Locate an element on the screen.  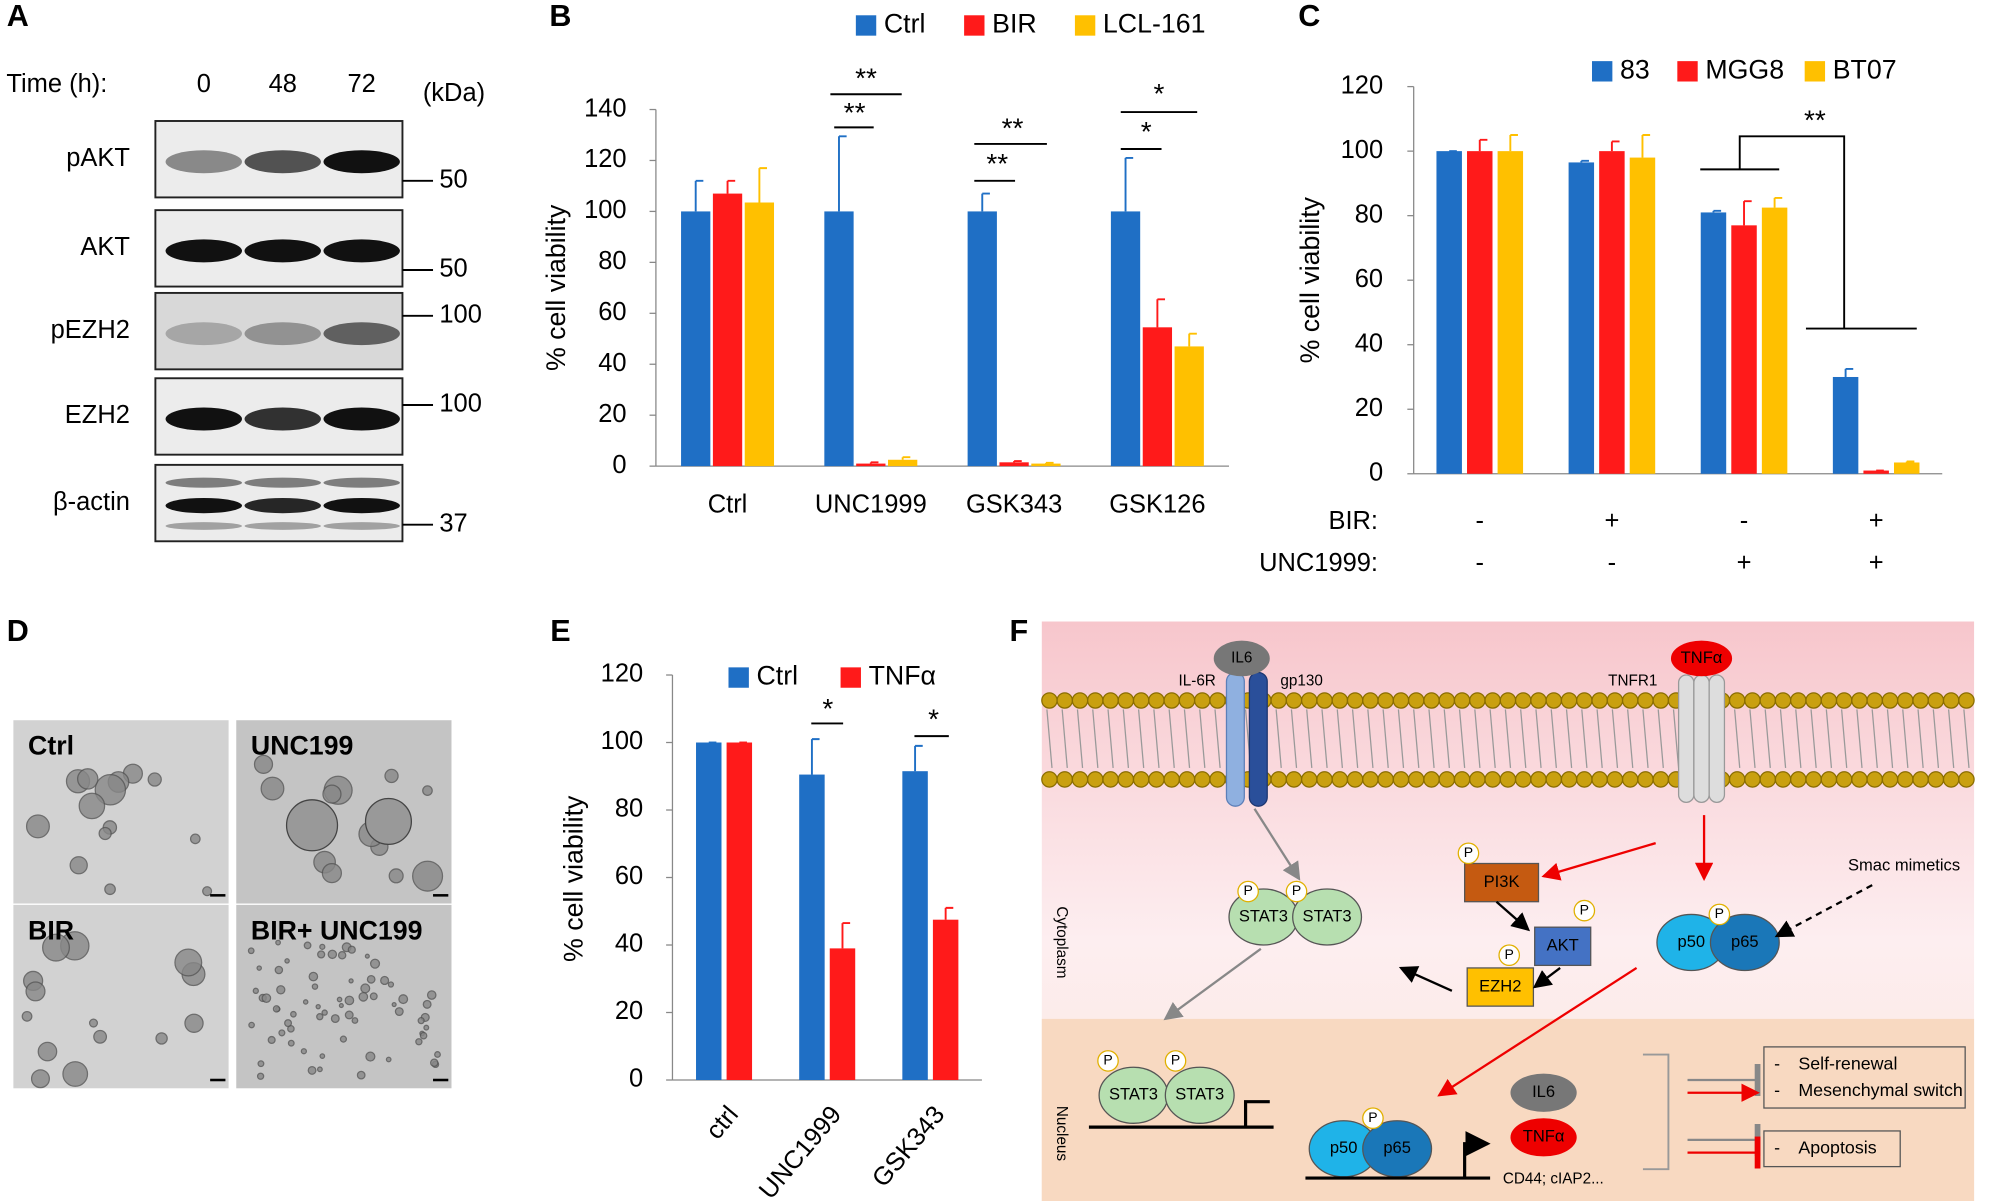
micrograph-label: Ctrl is located at coordinates (51, 746).